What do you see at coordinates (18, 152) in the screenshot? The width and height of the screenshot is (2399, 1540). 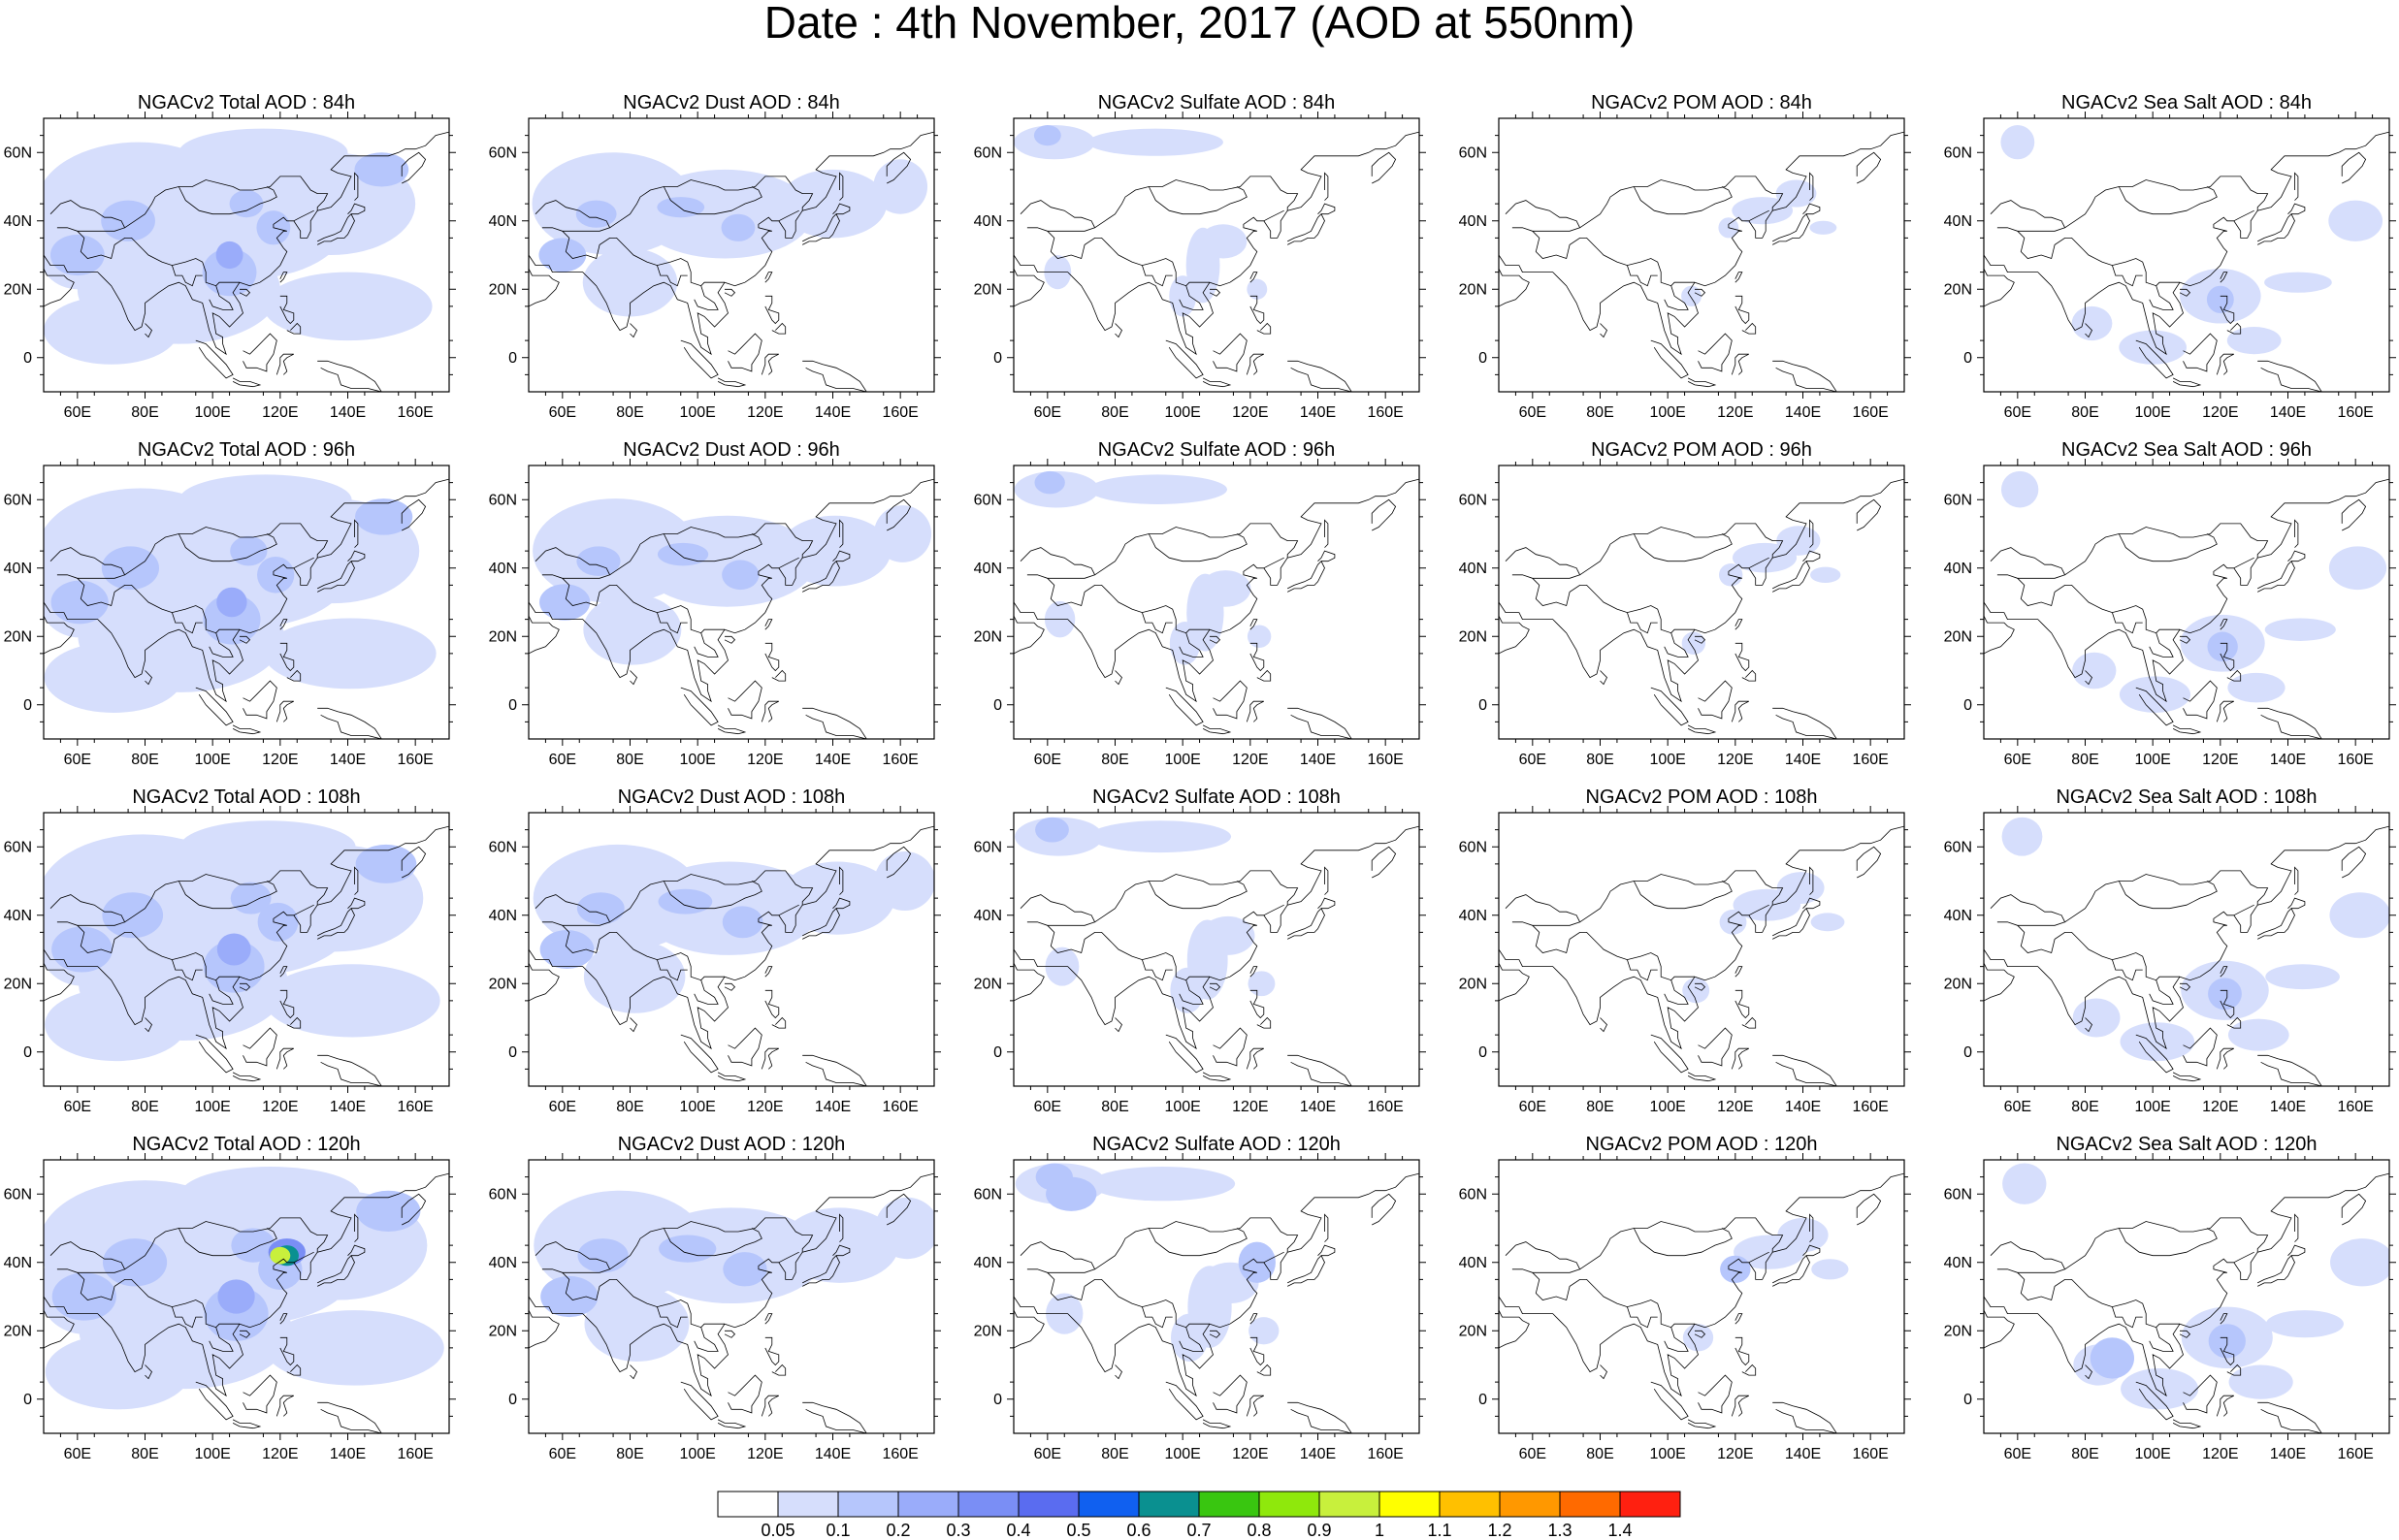 I see `y-tick-label: 60N` at bounding box center [18, 152].